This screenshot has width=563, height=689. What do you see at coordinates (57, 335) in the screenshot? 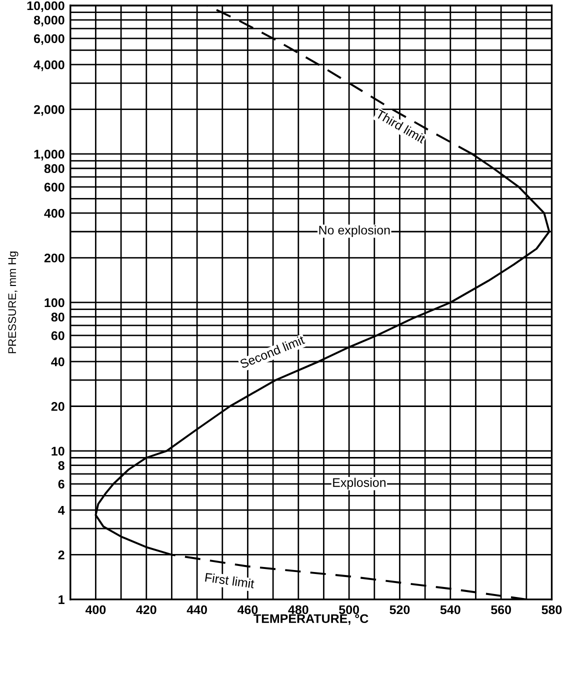
I see `y-tick-label: 60` at bounding box center [57, 335].